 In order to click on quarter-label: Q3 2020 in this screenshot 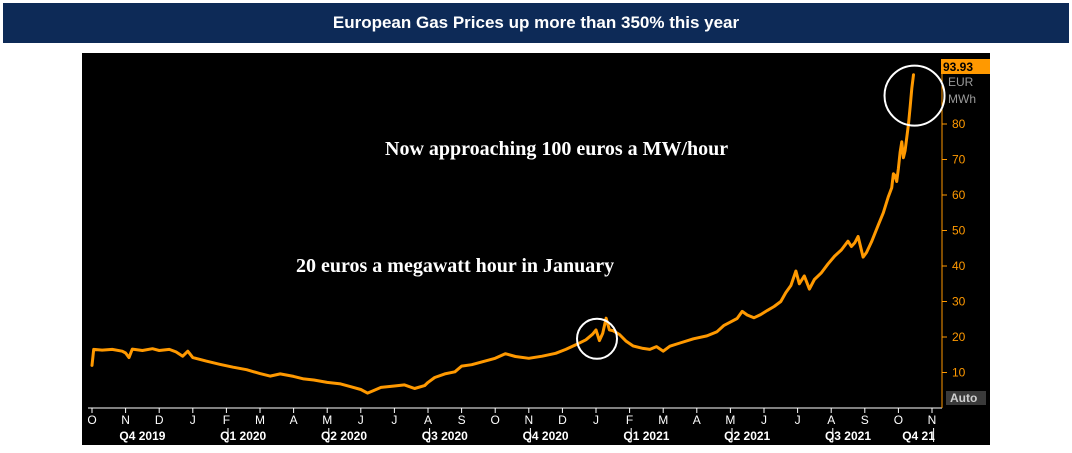, I will do `click(445, 436)`.